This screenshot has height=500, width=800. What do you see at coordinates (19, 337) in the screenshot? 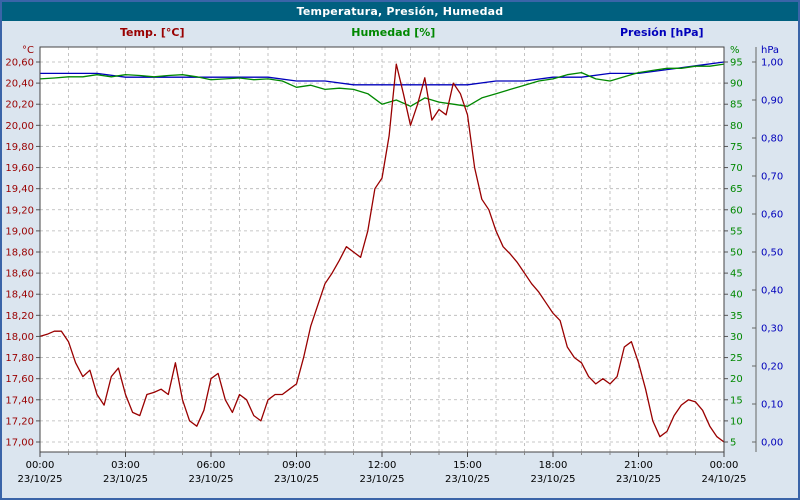
I see `temp-axis-tick-label: 18,00` at bounding box center [19, 337].